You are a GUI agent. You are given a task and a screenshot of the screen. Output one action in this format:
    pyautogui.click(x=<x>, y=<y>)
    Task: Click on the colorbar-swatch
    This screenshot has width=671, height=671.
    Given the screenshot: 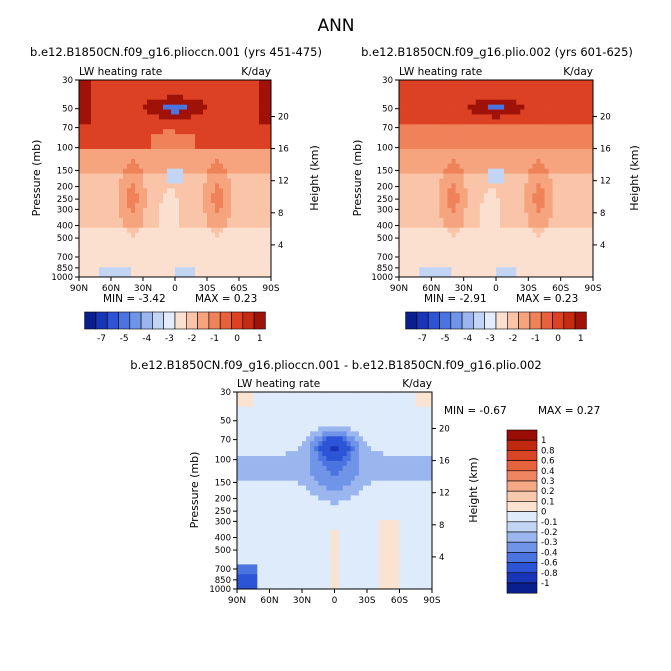 What is the action you would take?
    pyautogui.click(x=490, y=320)
    